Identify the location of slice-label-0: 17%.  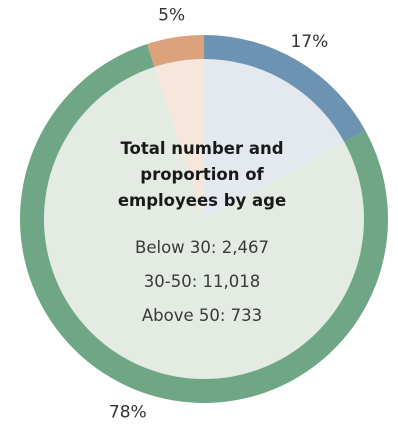
(309, 42).